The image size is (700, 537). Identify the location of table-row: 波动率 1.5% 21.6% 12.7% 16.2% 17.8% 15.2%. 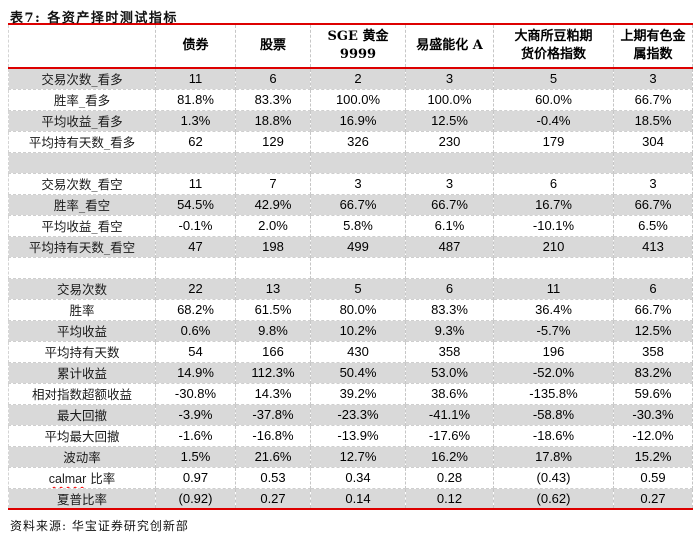
(350, 457).